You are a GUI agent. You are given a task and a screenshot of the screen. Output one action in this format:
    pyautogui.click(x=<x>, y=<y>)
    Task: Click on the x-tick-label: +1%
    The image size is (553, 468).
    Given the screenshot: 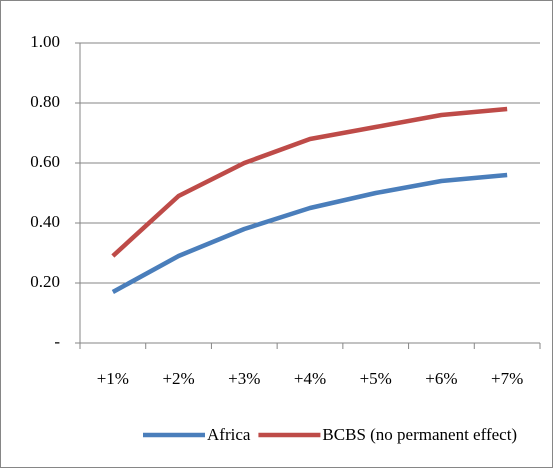 What is the action you would take?
    pyautogui.click(x=113, y=378)
    